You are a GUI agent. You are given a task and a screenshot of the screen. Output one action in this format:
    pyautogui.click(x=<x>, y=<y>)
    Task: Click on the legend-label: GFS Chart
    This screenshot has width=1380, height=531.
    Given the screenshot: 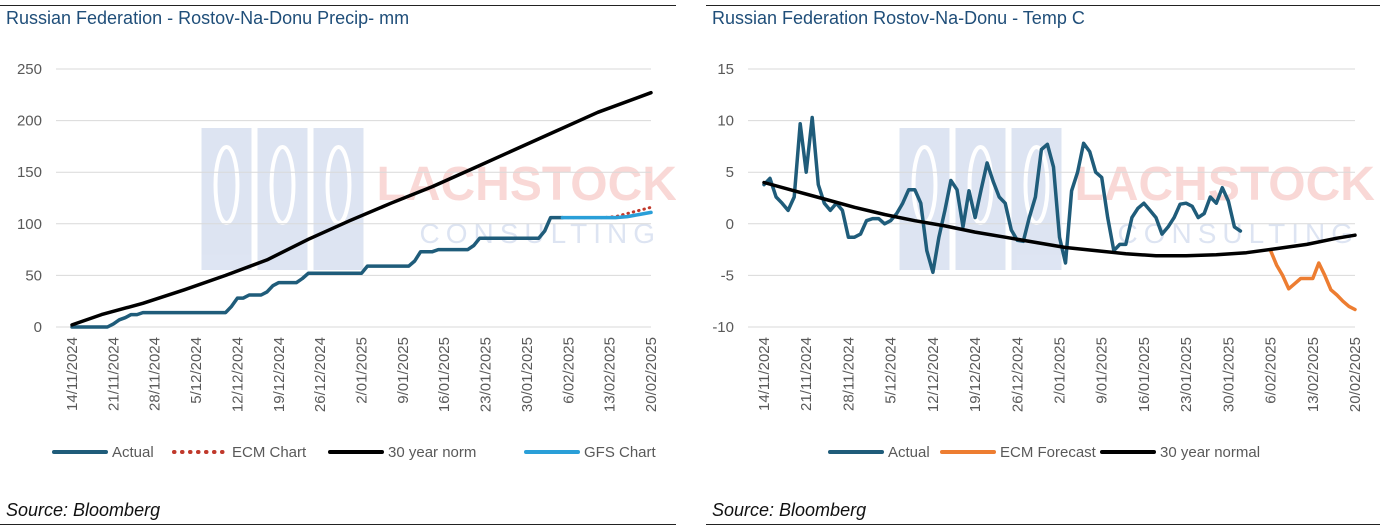 What is the action you would take?
    pyautogui.click(x=620, y=452)
    